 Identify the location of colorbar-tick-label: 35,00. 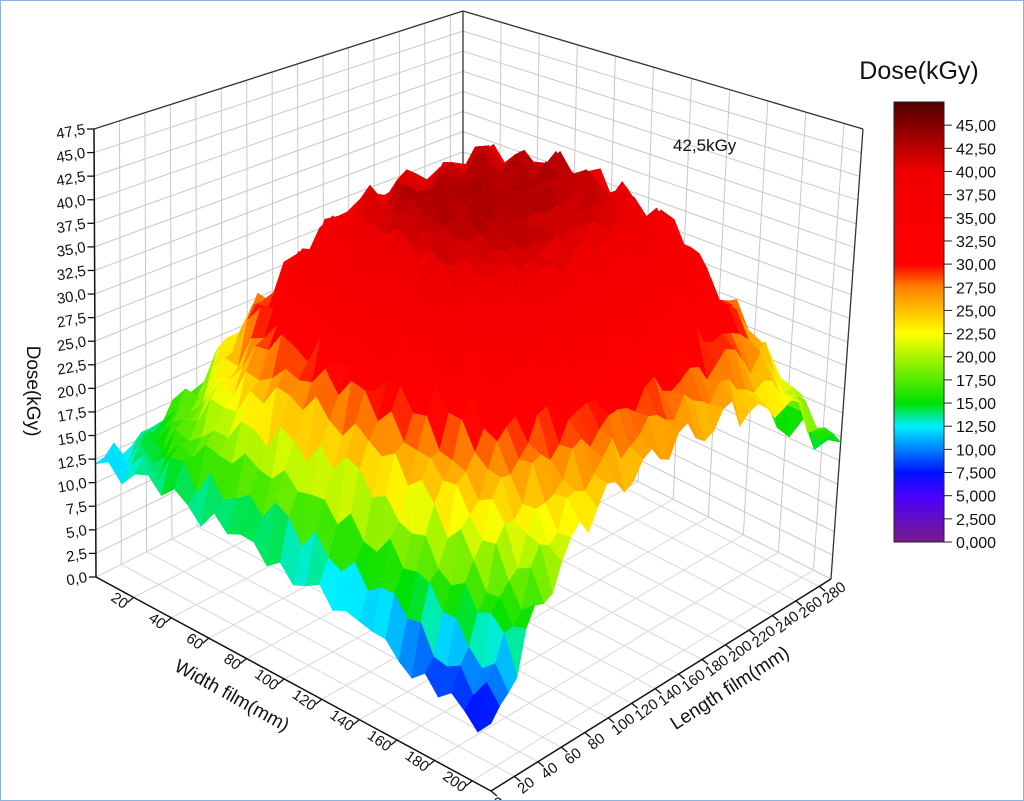
(976, 219).